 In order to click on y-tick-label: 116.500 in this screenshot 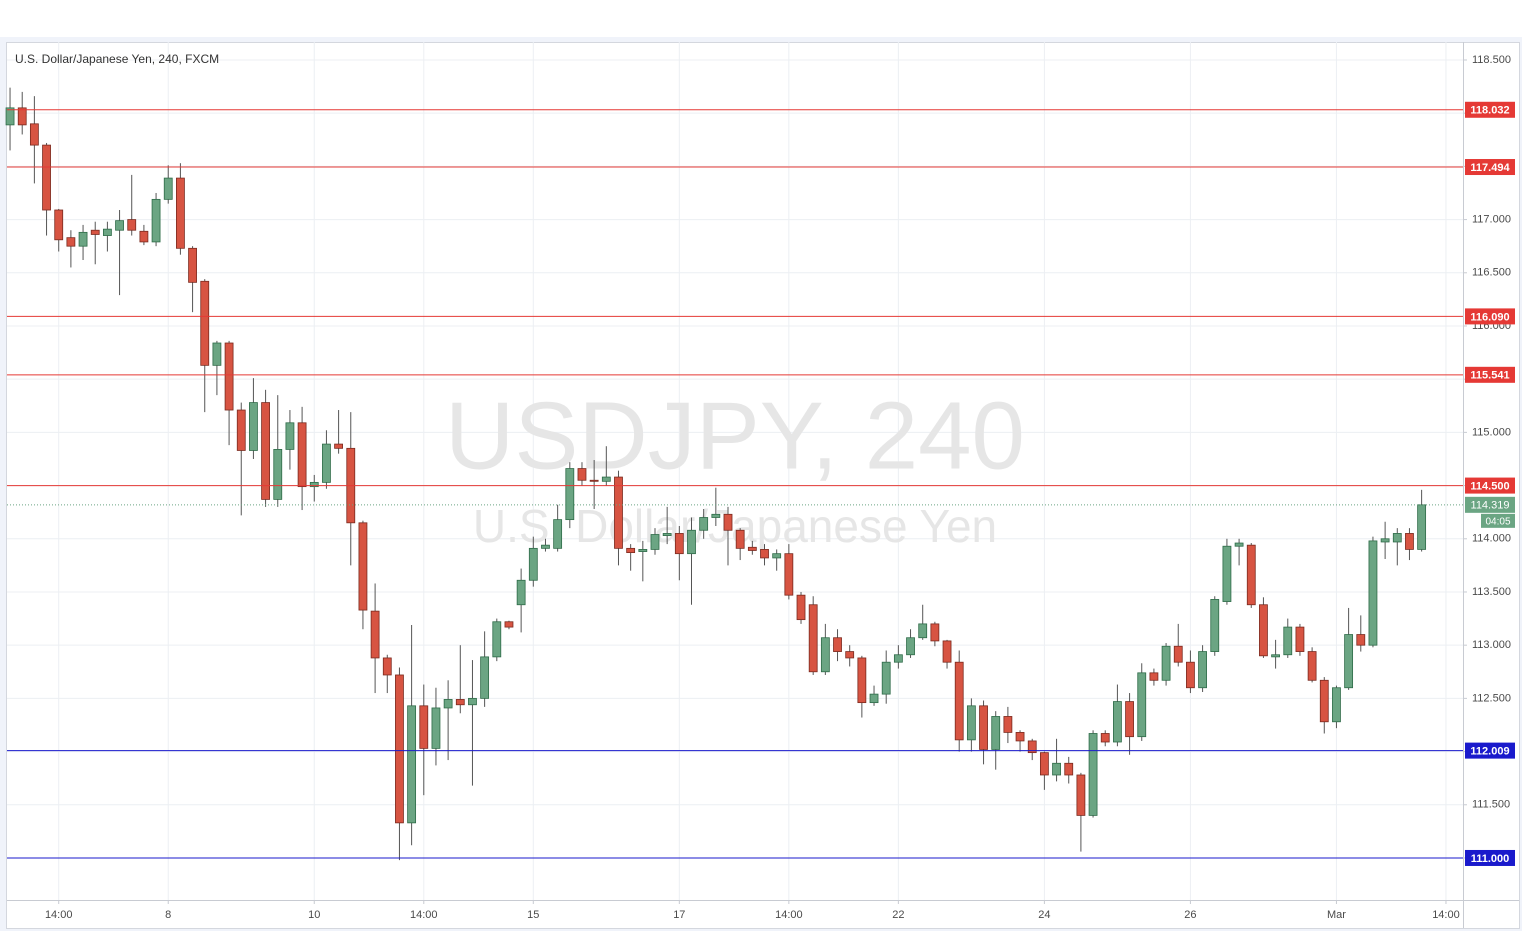, I will do `click(1491, 273)`.